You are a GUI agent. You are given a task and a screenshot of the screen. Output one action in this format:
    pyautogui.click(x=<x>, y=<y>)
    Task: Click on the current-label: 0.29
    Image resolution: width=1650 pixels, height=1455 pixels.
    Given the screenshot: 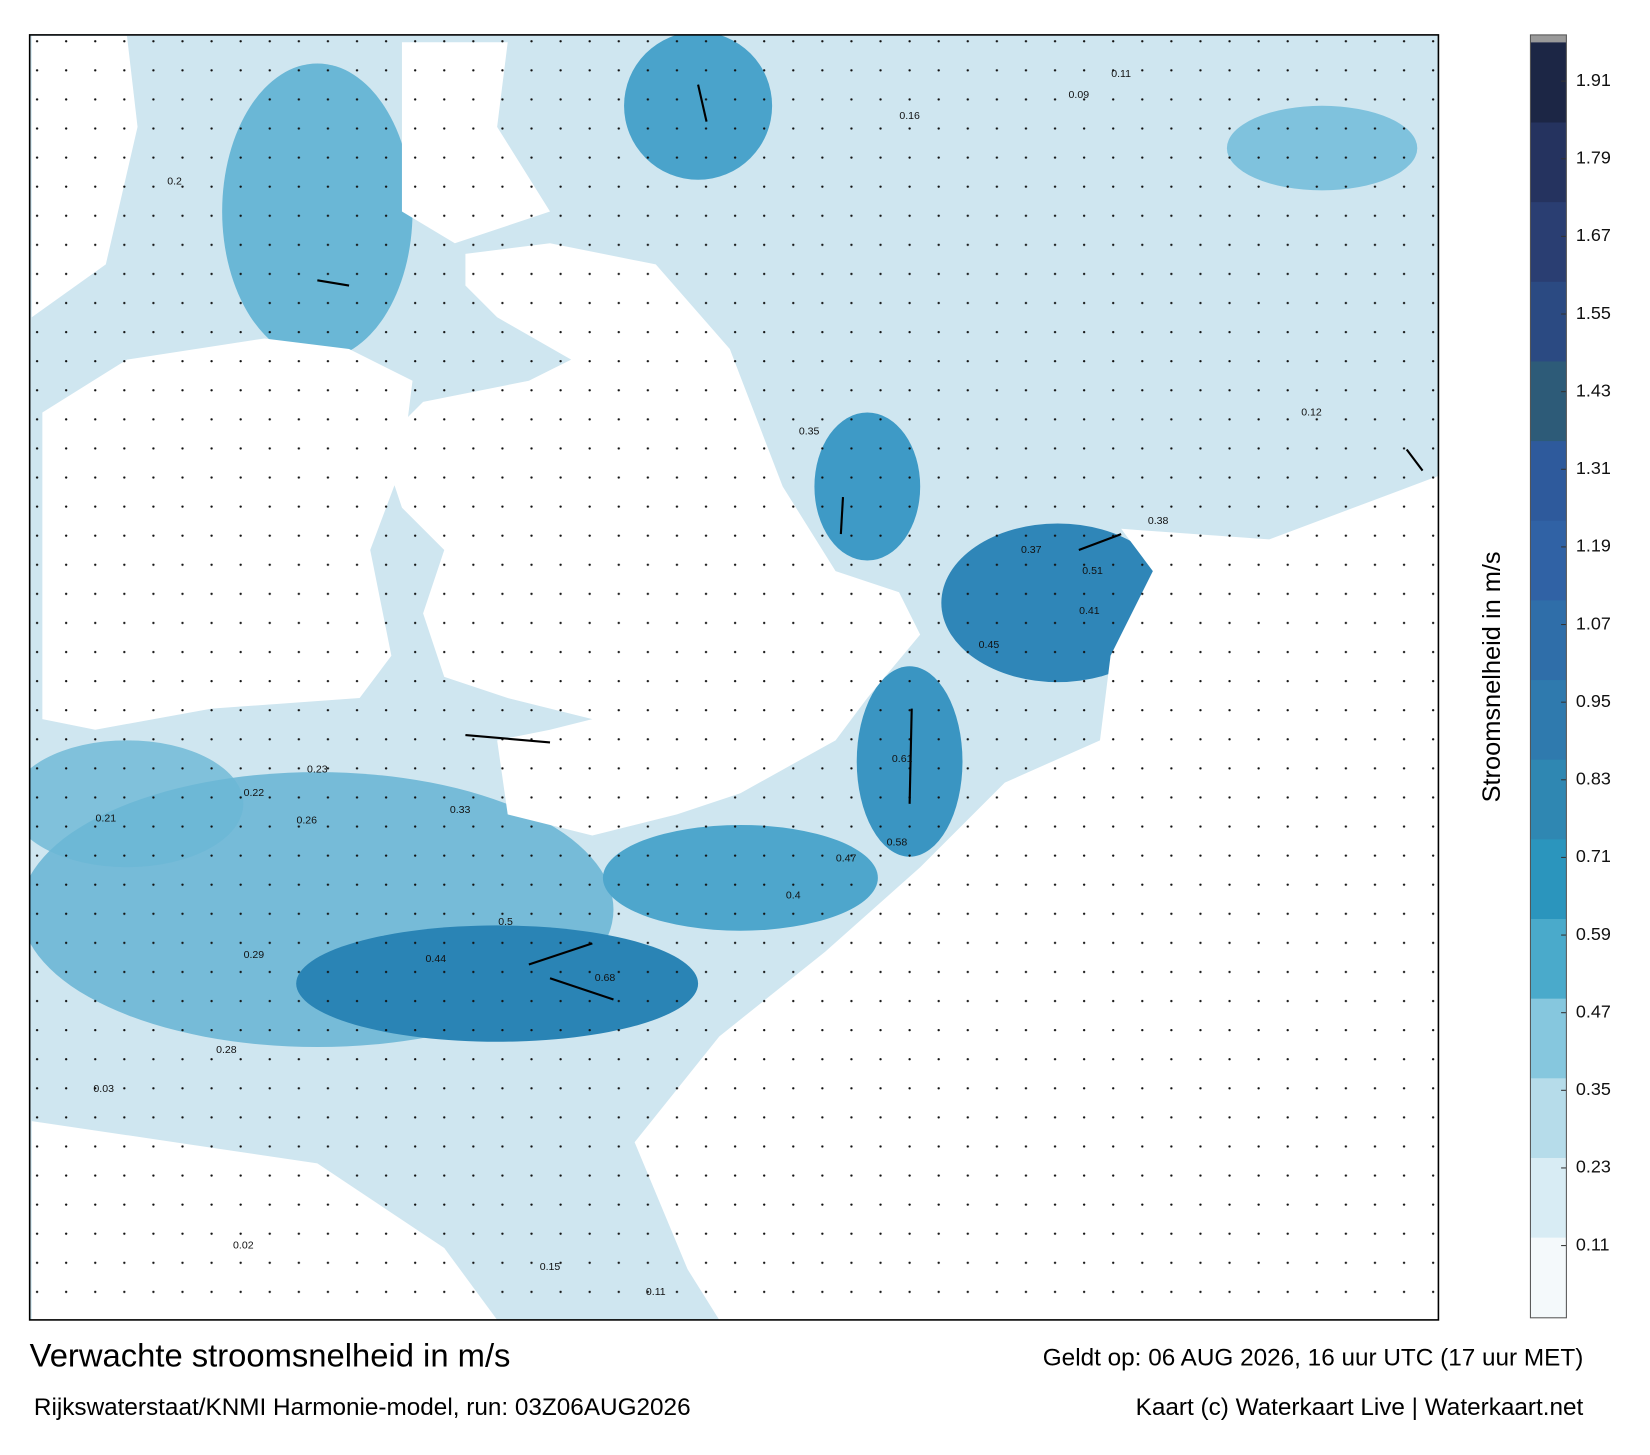 What is the action you would take?
    pyautogui.click(x=254, y=955)
    